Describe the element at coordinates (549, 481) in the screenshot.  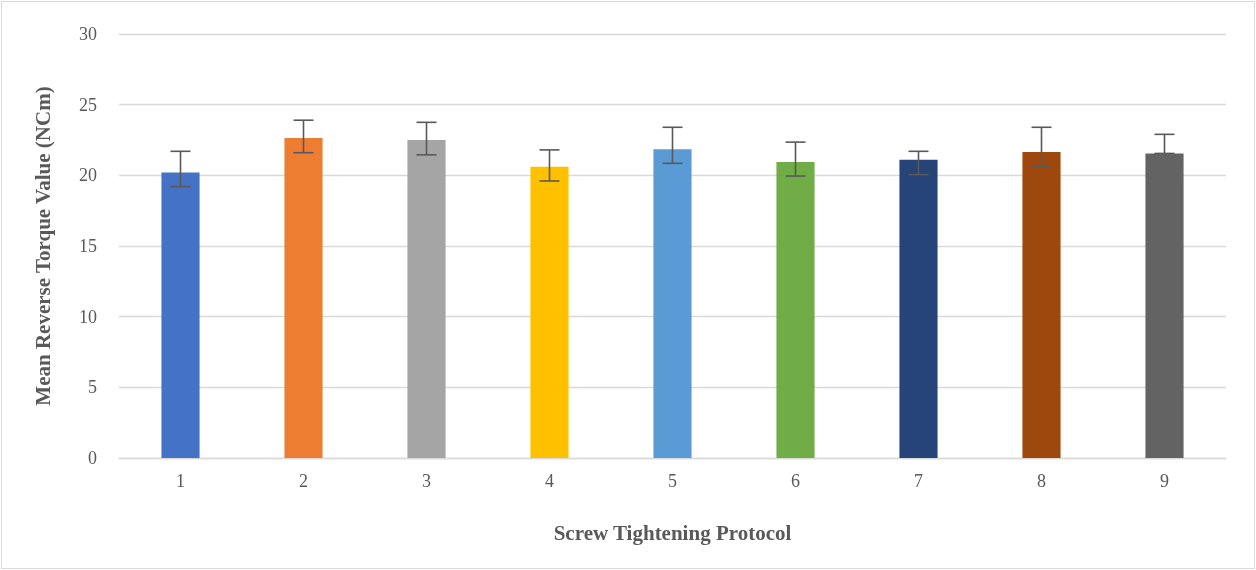
I see `x-tick-label: 4` at that location.